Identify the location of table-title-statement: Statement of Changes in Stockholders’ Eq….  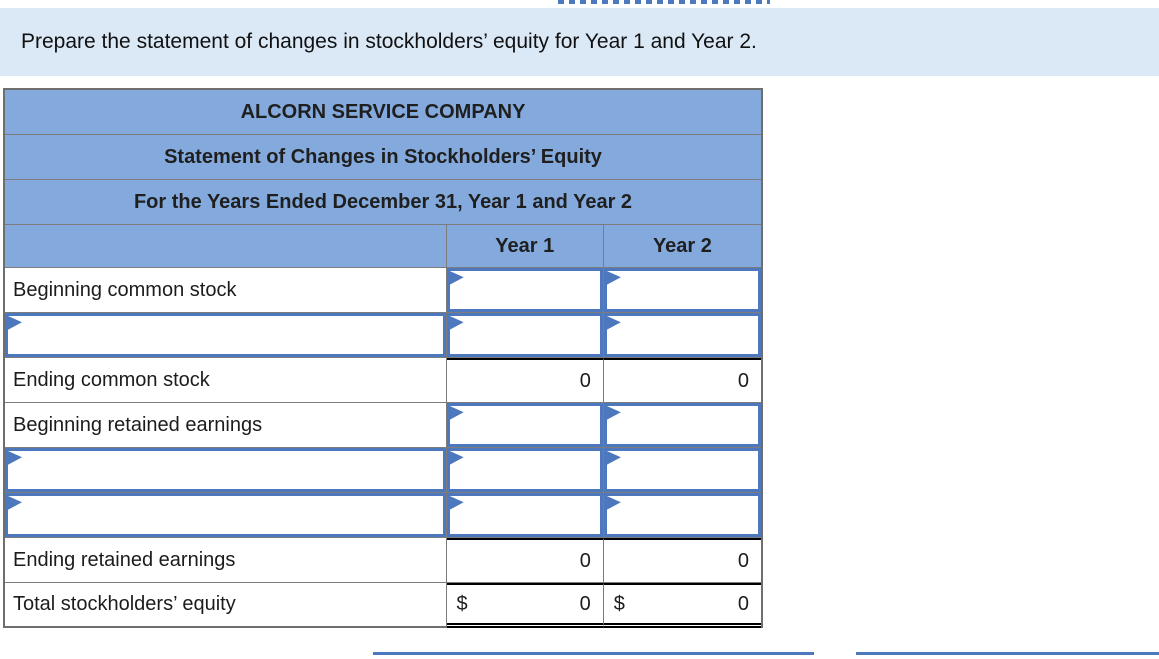
(383, 157).